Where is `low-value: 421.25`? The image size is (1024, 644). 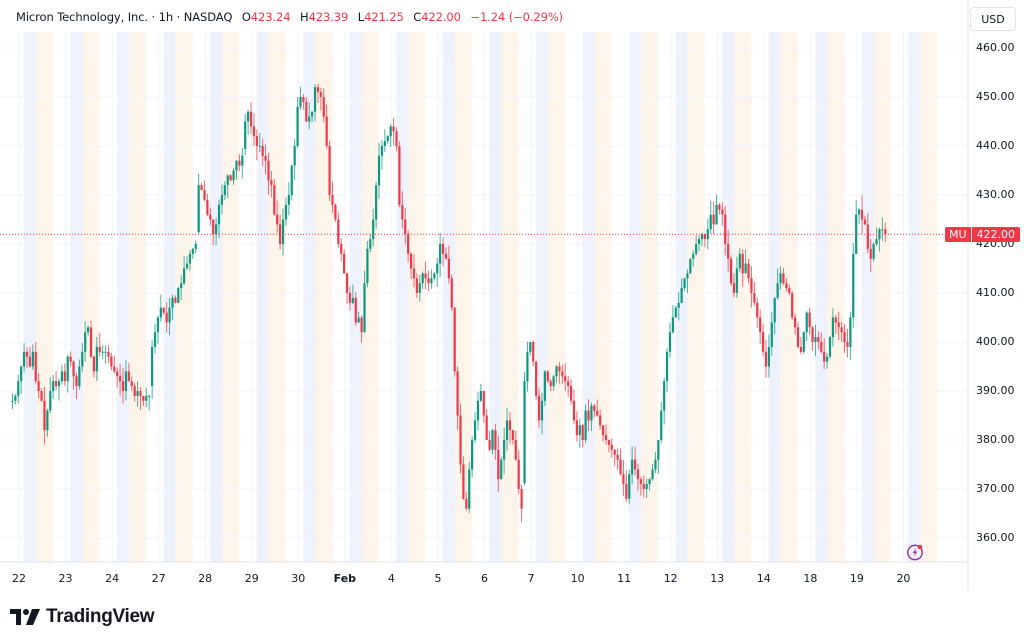
low-value: 421.25 is located at coordinates (384, 17).